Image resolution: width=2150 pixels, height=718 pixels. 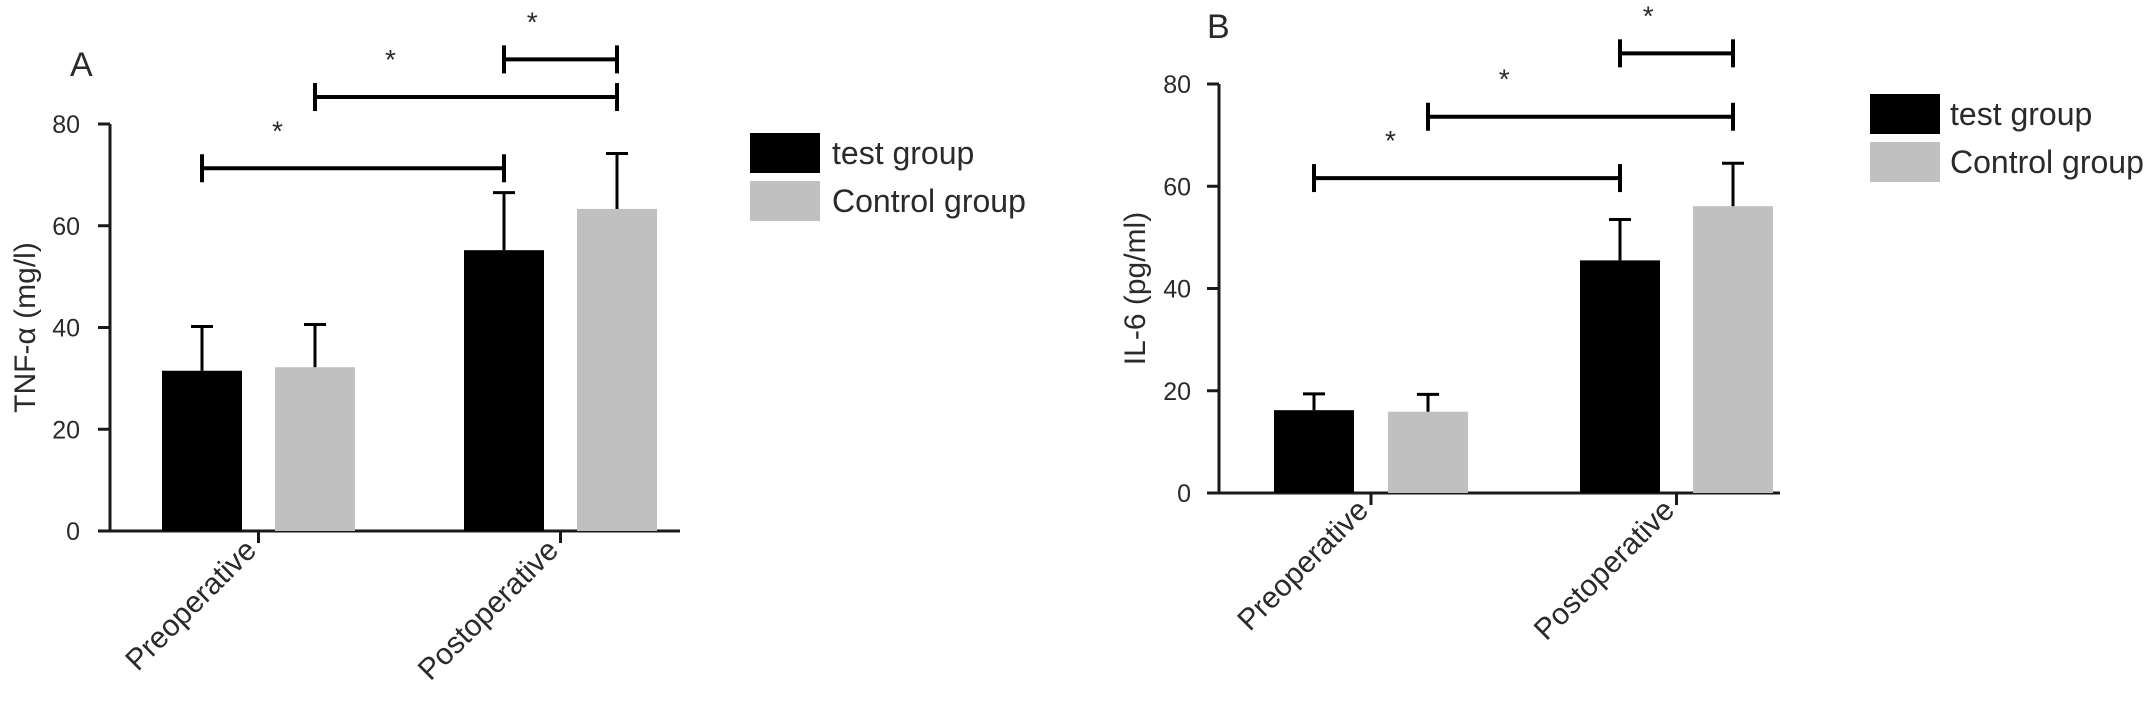 I want to click on panel-letter: B, so click(x=1218, y=27).